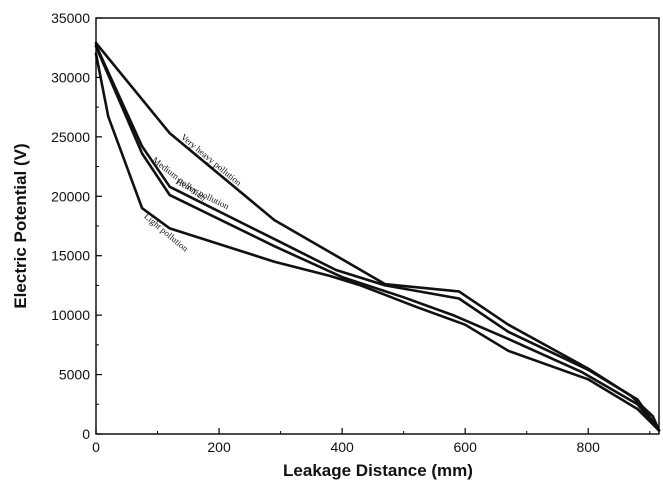  Describe the element at coordinates (378, 470) in the screenshot. I see `x-axis-title: Leakage Distance (mm)` at that location.